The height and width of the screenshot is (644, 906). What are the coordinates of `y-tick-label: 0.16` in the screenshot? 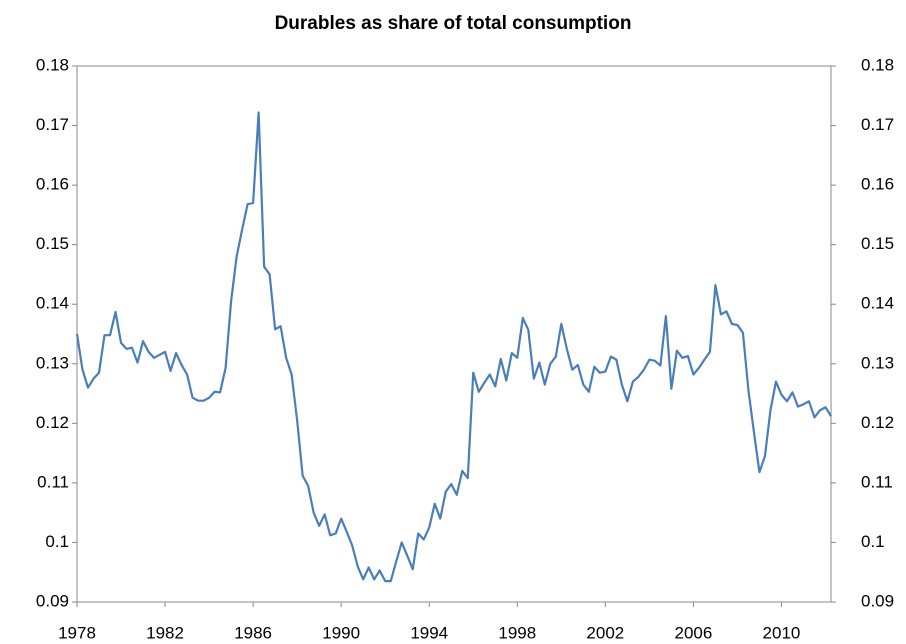 It's located at (52, 184).